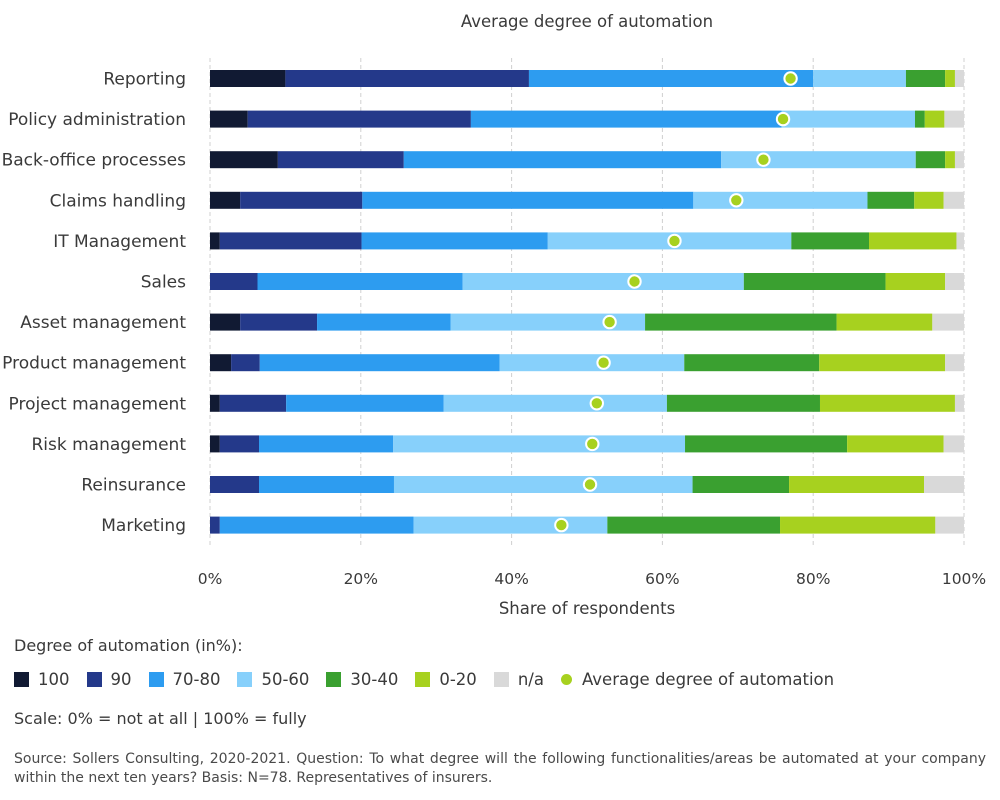 This screenshot has width=1000, height=800. Describe the element at coordinates (662, 579) in the screenshot. I see `x-tick-label: 60%` at that location.